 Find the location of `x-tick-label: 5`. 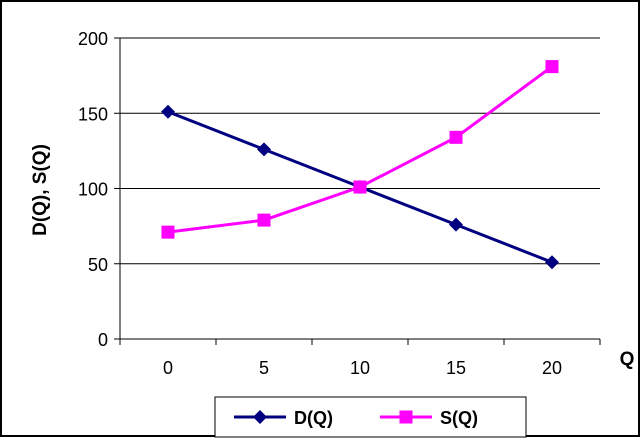

x-tick-label: 5 is located at coordinates (264, 368).